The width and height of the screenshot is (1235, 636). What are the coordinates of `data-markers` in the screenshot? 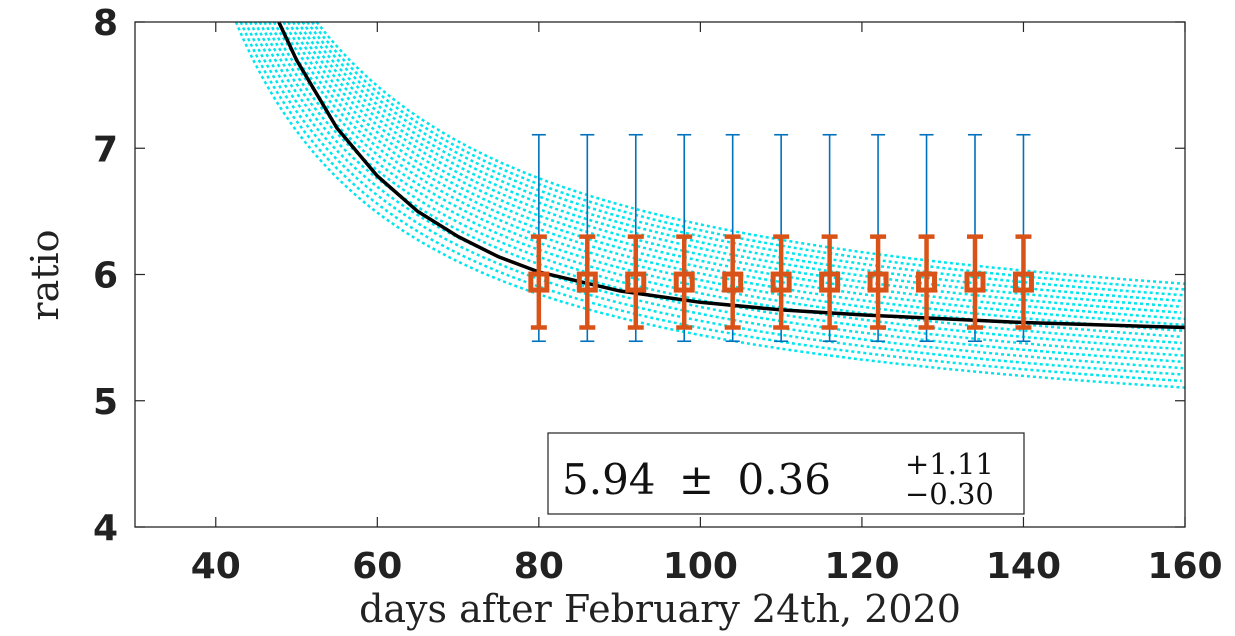 It's located at (781, 282).